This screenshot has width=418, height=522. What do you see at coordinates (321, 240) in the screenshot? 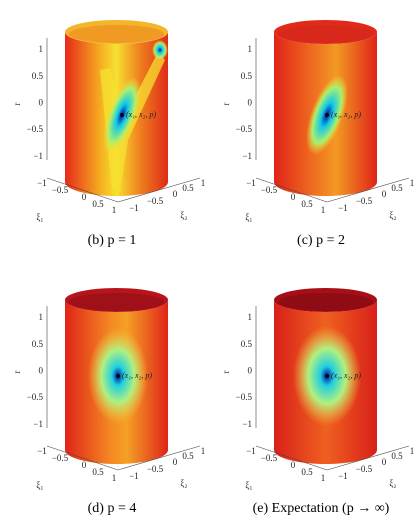
I see `caption: (c) p = 2` at bounding box center [321, 240].